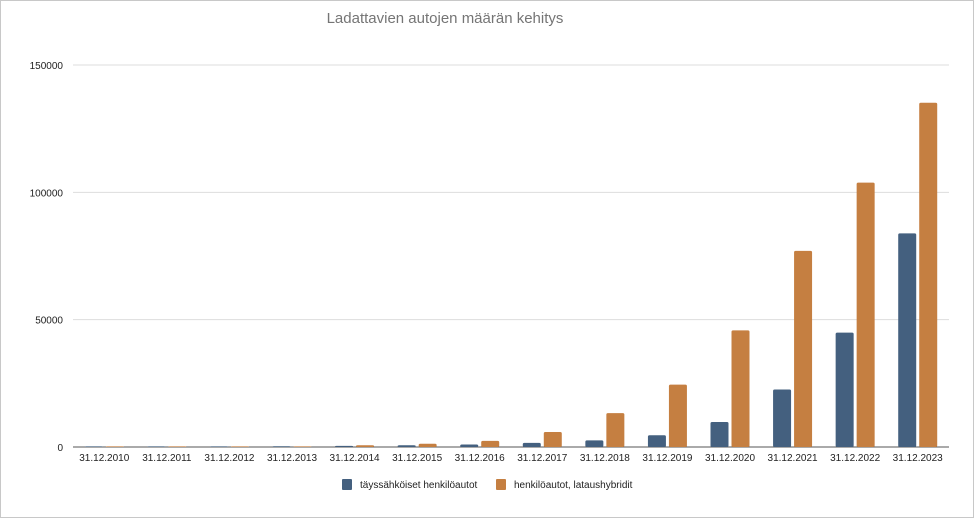 Image resolution: width=974 pixels, height=519 pixels. I want to click on x-tick-label: 31.12.2012, so click(229, 458).